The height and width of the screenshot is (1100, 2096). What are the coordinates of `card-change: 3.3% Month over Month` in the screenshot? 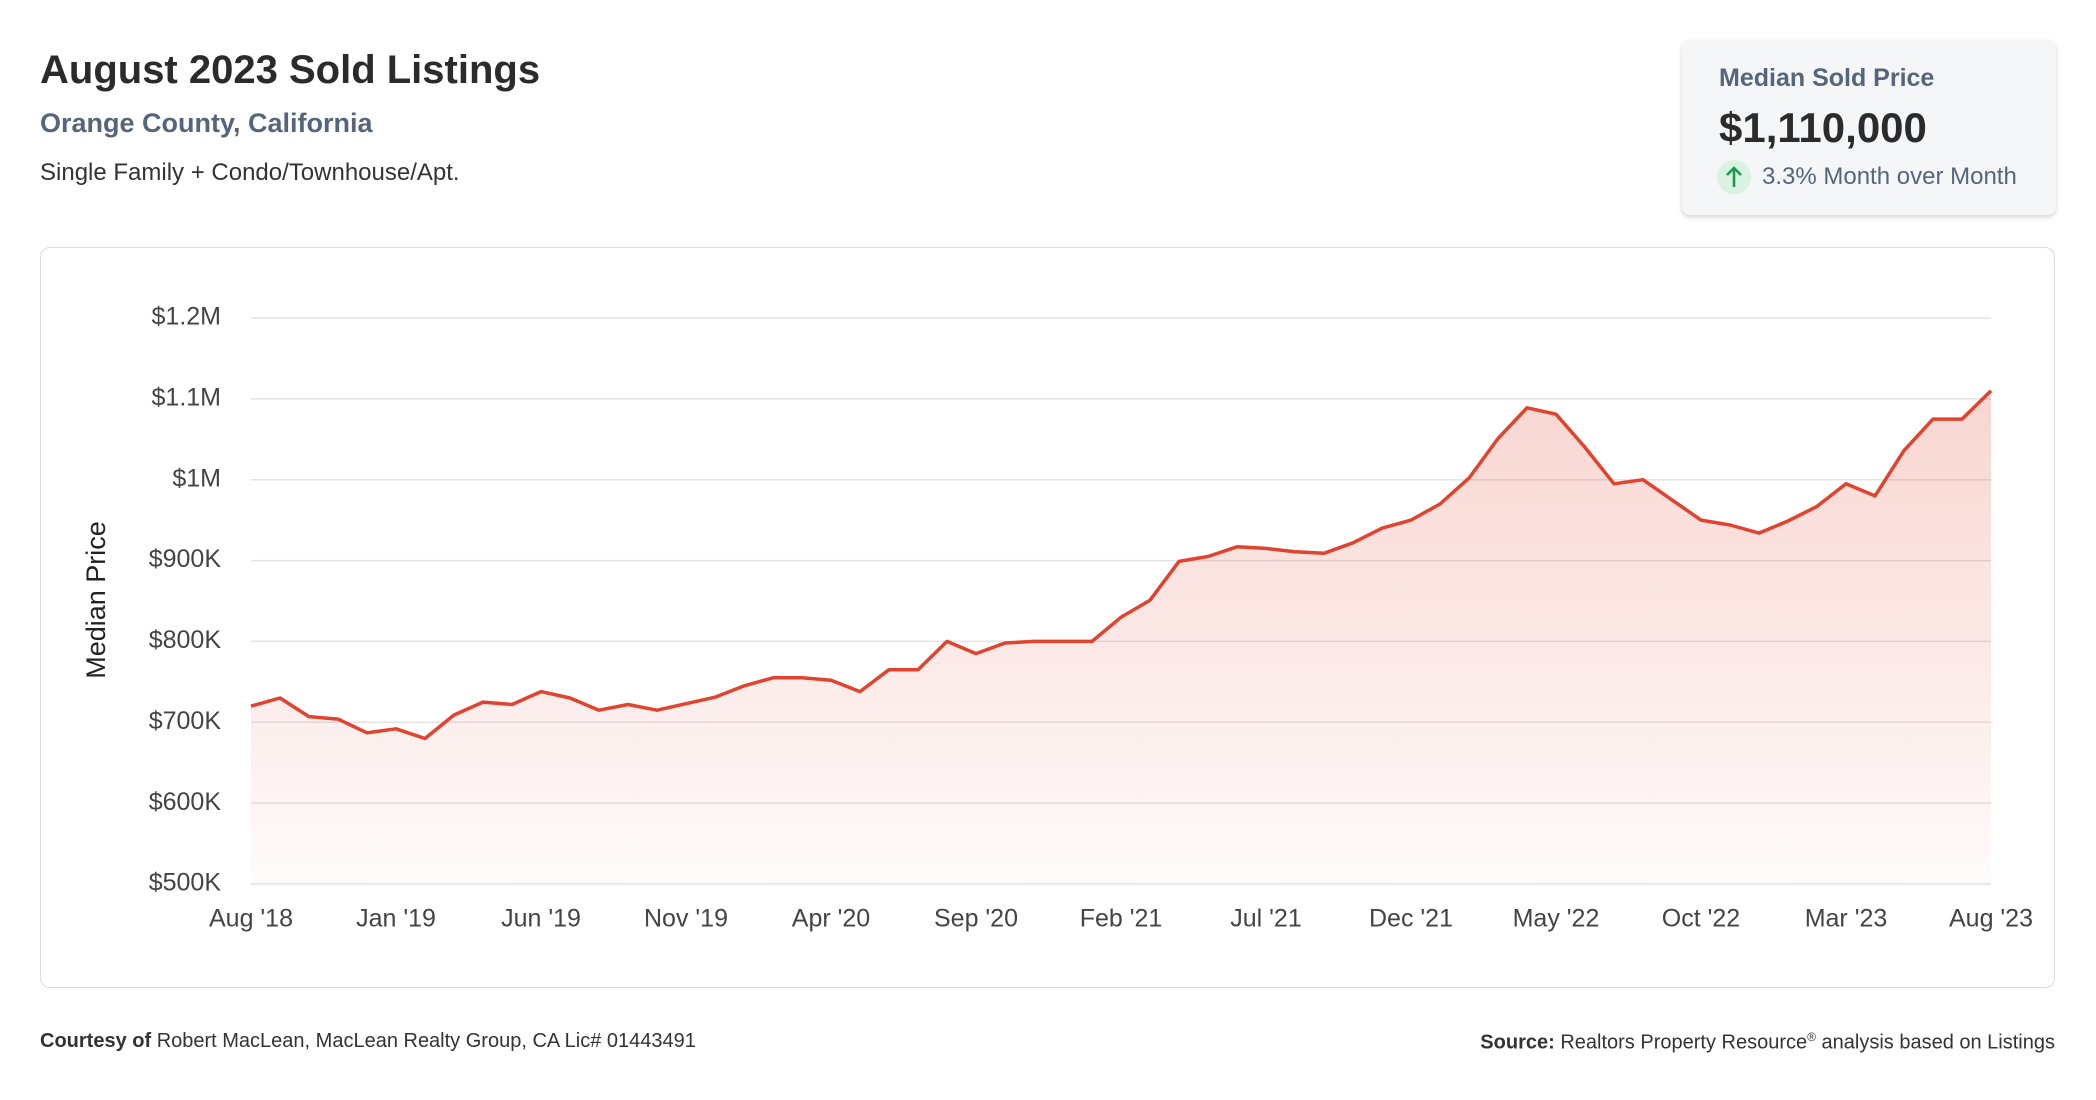 It's located at (1889, 176).